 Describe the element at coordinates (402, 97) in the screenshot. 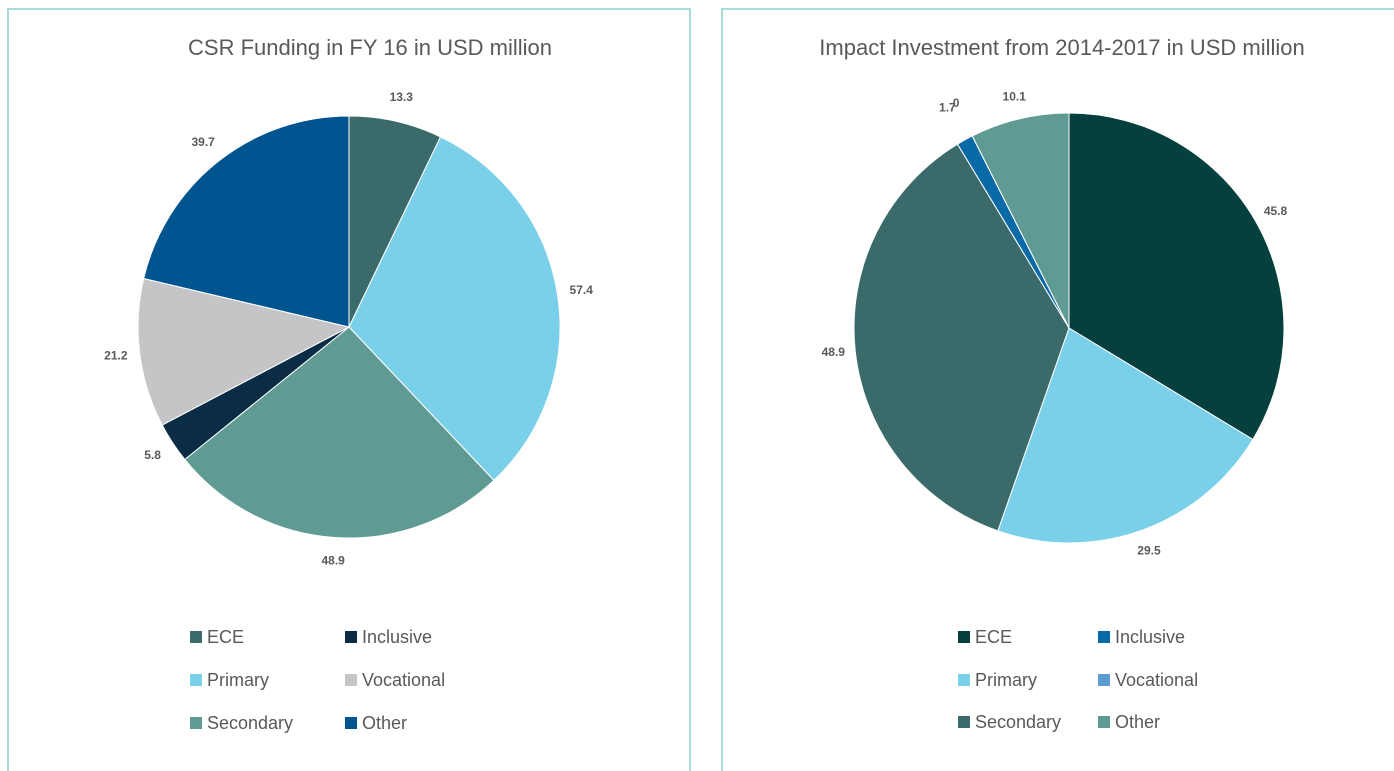

I see `data-label: 13.3` at that location.